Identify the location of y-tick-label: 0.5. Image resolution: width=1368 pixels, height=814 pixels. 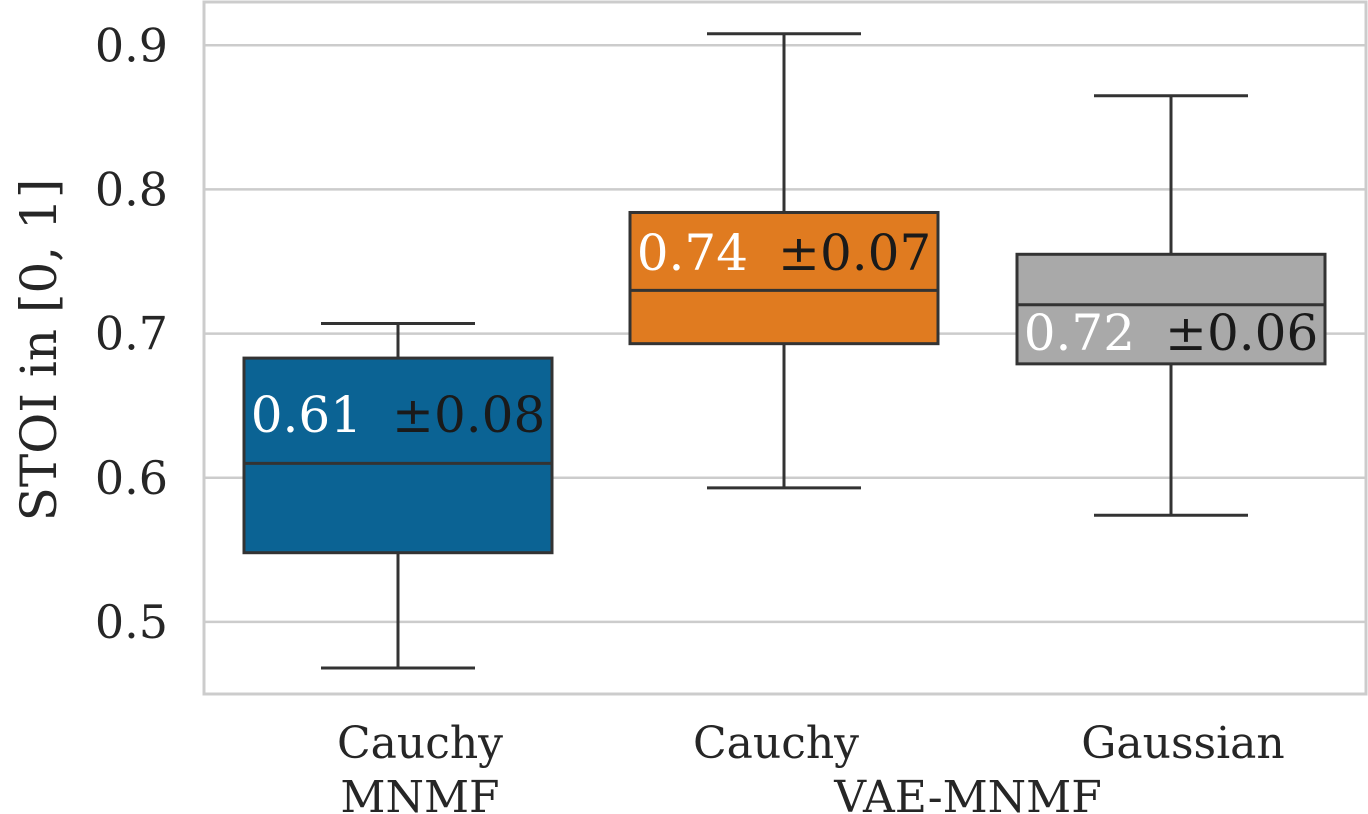
(131, 622).